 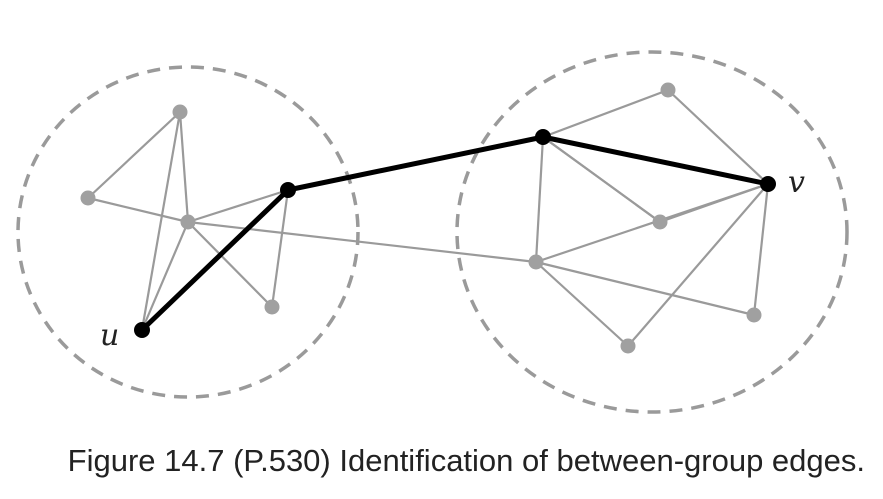 I want to click on edge-L1-L2, so click(x=134, y=155).